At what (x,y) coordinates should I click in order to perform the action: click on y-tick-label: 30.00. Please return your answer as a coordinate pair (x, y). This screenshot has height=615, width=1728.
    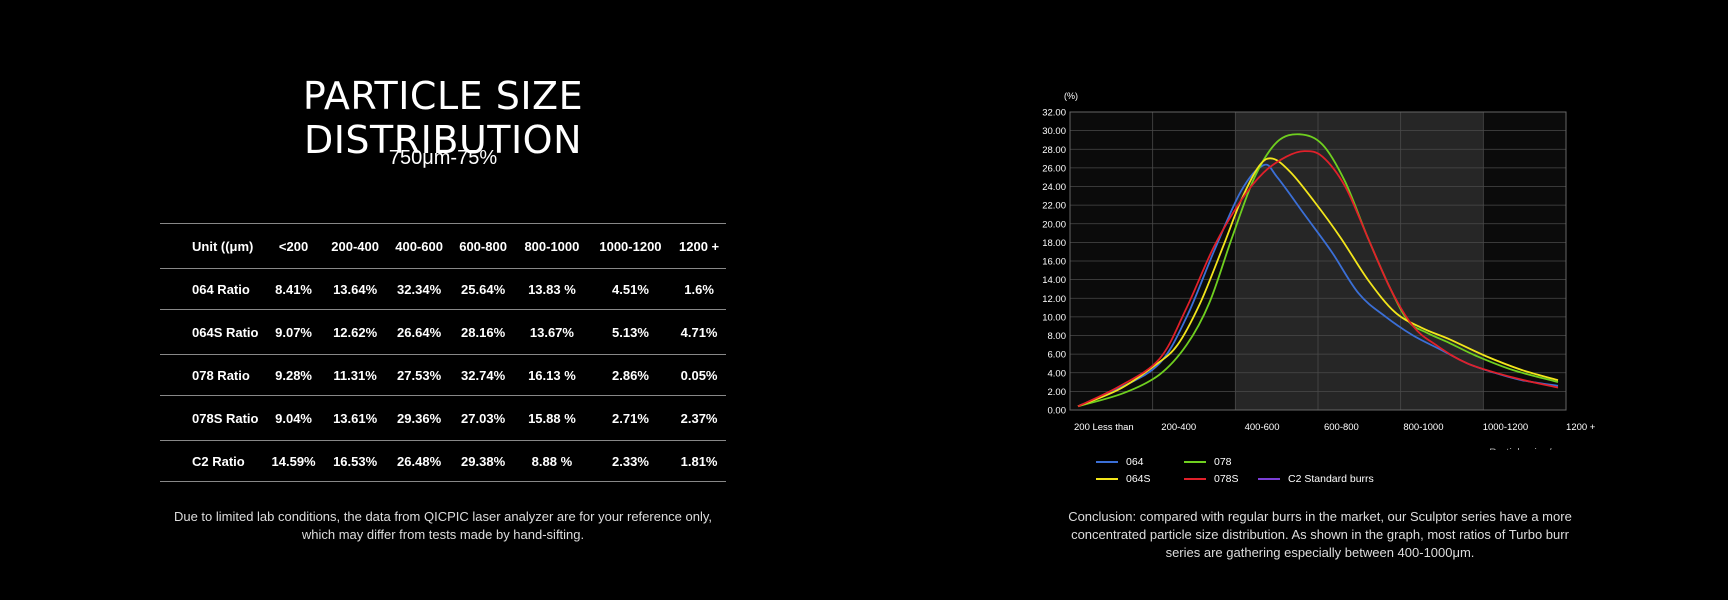
    Looking at the image, I should click on (1054, 131).